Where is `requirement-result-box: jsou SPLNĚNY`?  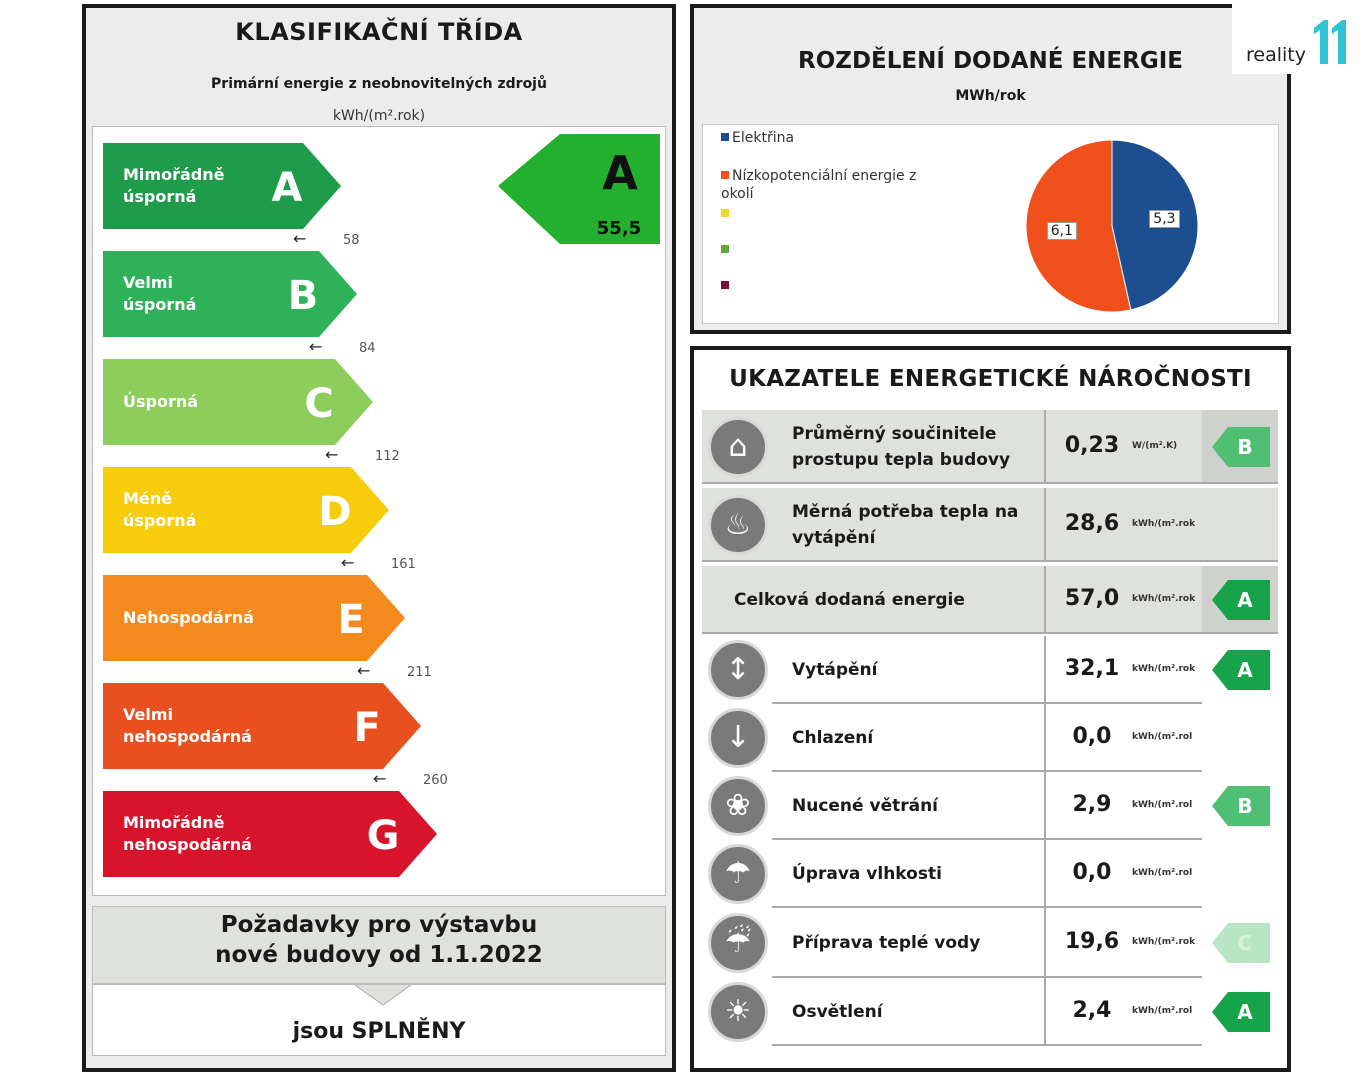 requirement-result-box: jsou SPLNĚNY is located at coordinates (379, 1020).